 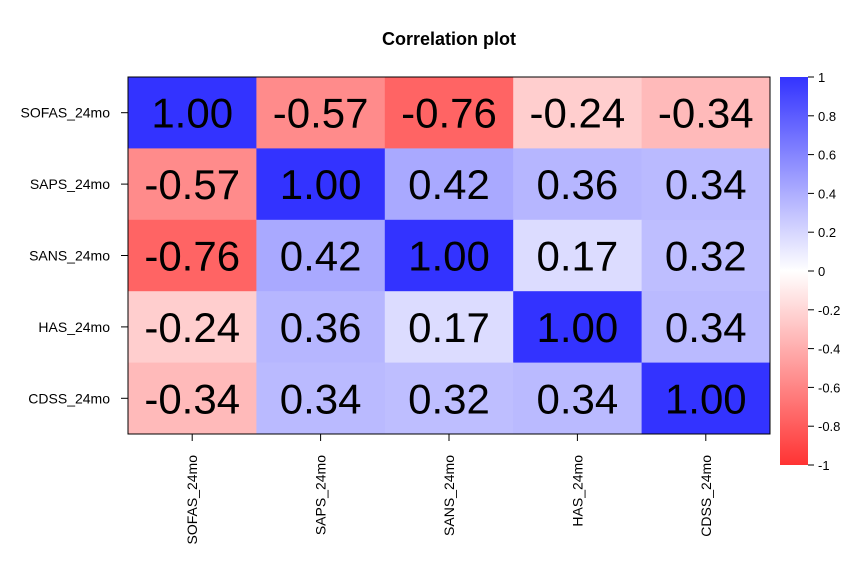 What do you see at coordinates (706, 496) in the screenshot?
I see `column-label: CDSS_24mo` at bounding box center [706, 496].